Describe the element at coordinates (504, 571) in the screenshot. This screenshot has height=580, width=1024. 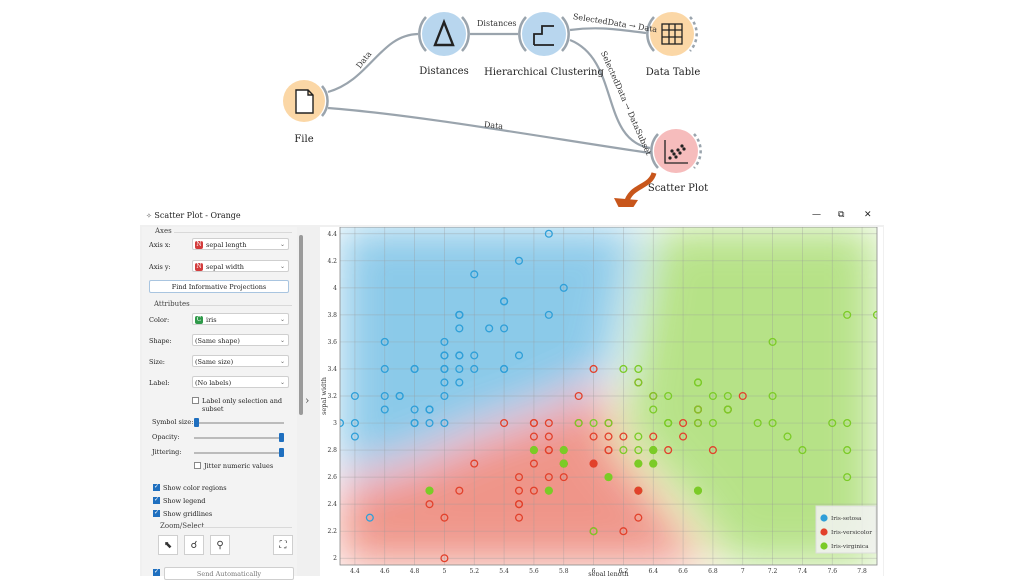
I see `x-tick-label: 5.4` at that location.